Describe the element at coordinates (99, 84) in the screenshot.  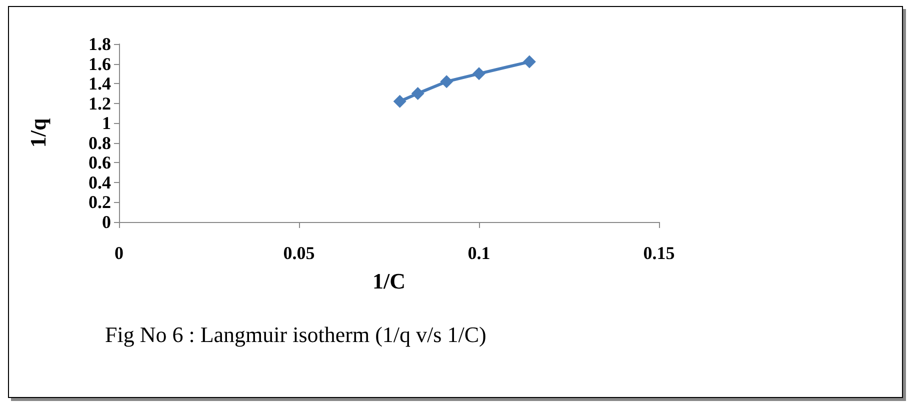
I see `y-tick-label: 1.4` at that location.